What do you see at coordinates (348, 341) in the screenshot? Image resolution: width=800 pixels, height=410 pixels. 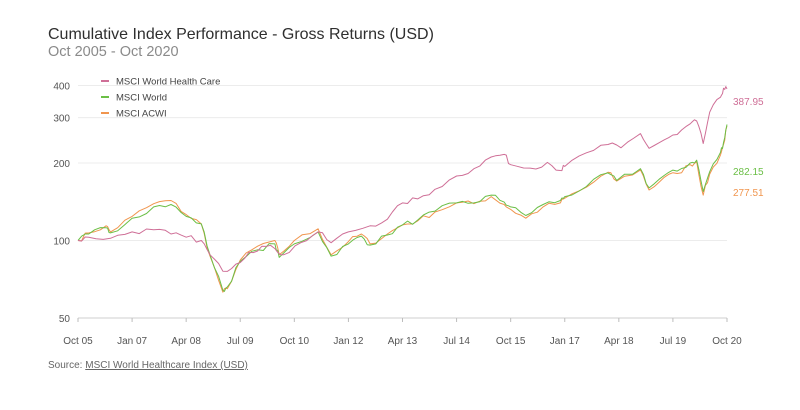 I see `x-tick-label-5: Jan 12` at bounding box center [348, 341].